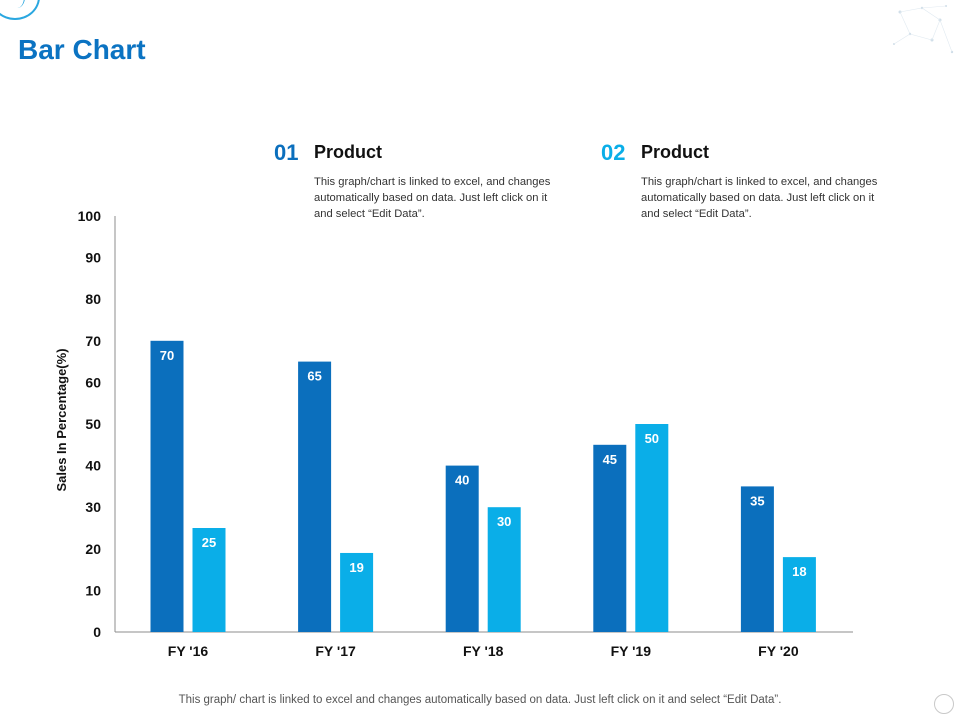 This screenshot has width=960, height=720. I want to click on bar-value-label: 65, so click(314, 376).